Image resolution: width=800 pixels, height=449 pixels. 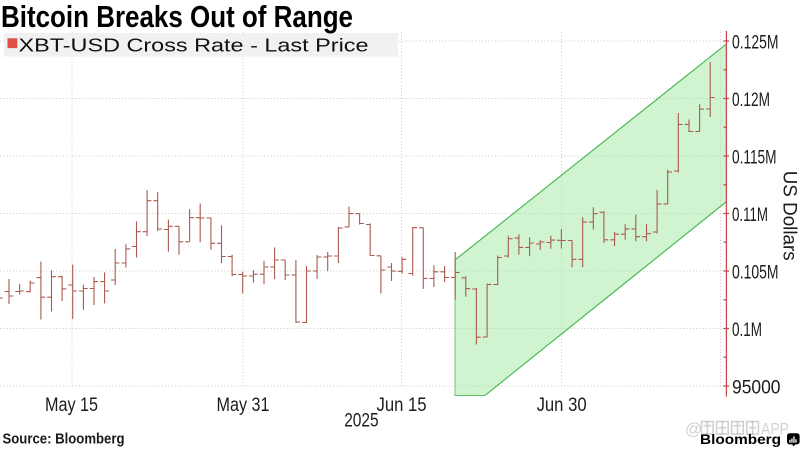 I want to click on svg-text: May 15, so click(x=71, y=405).